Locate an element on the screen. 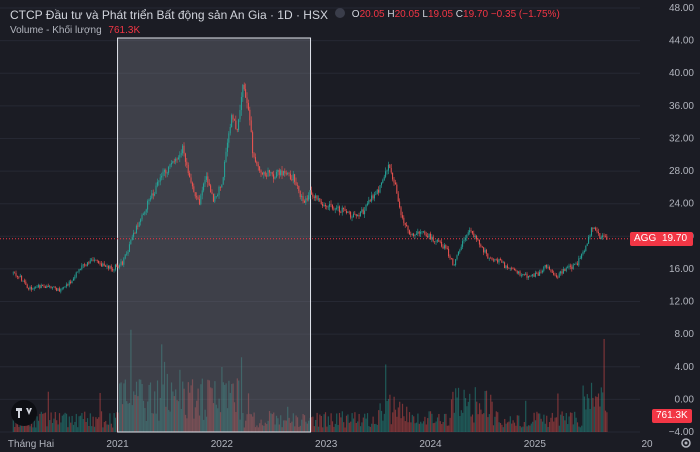 The height and width of the screenshot is (452, 700). time-axis: Tháng Hai 2021 2022 2023 2024 2025 20 is located at coordinates (330, 444).